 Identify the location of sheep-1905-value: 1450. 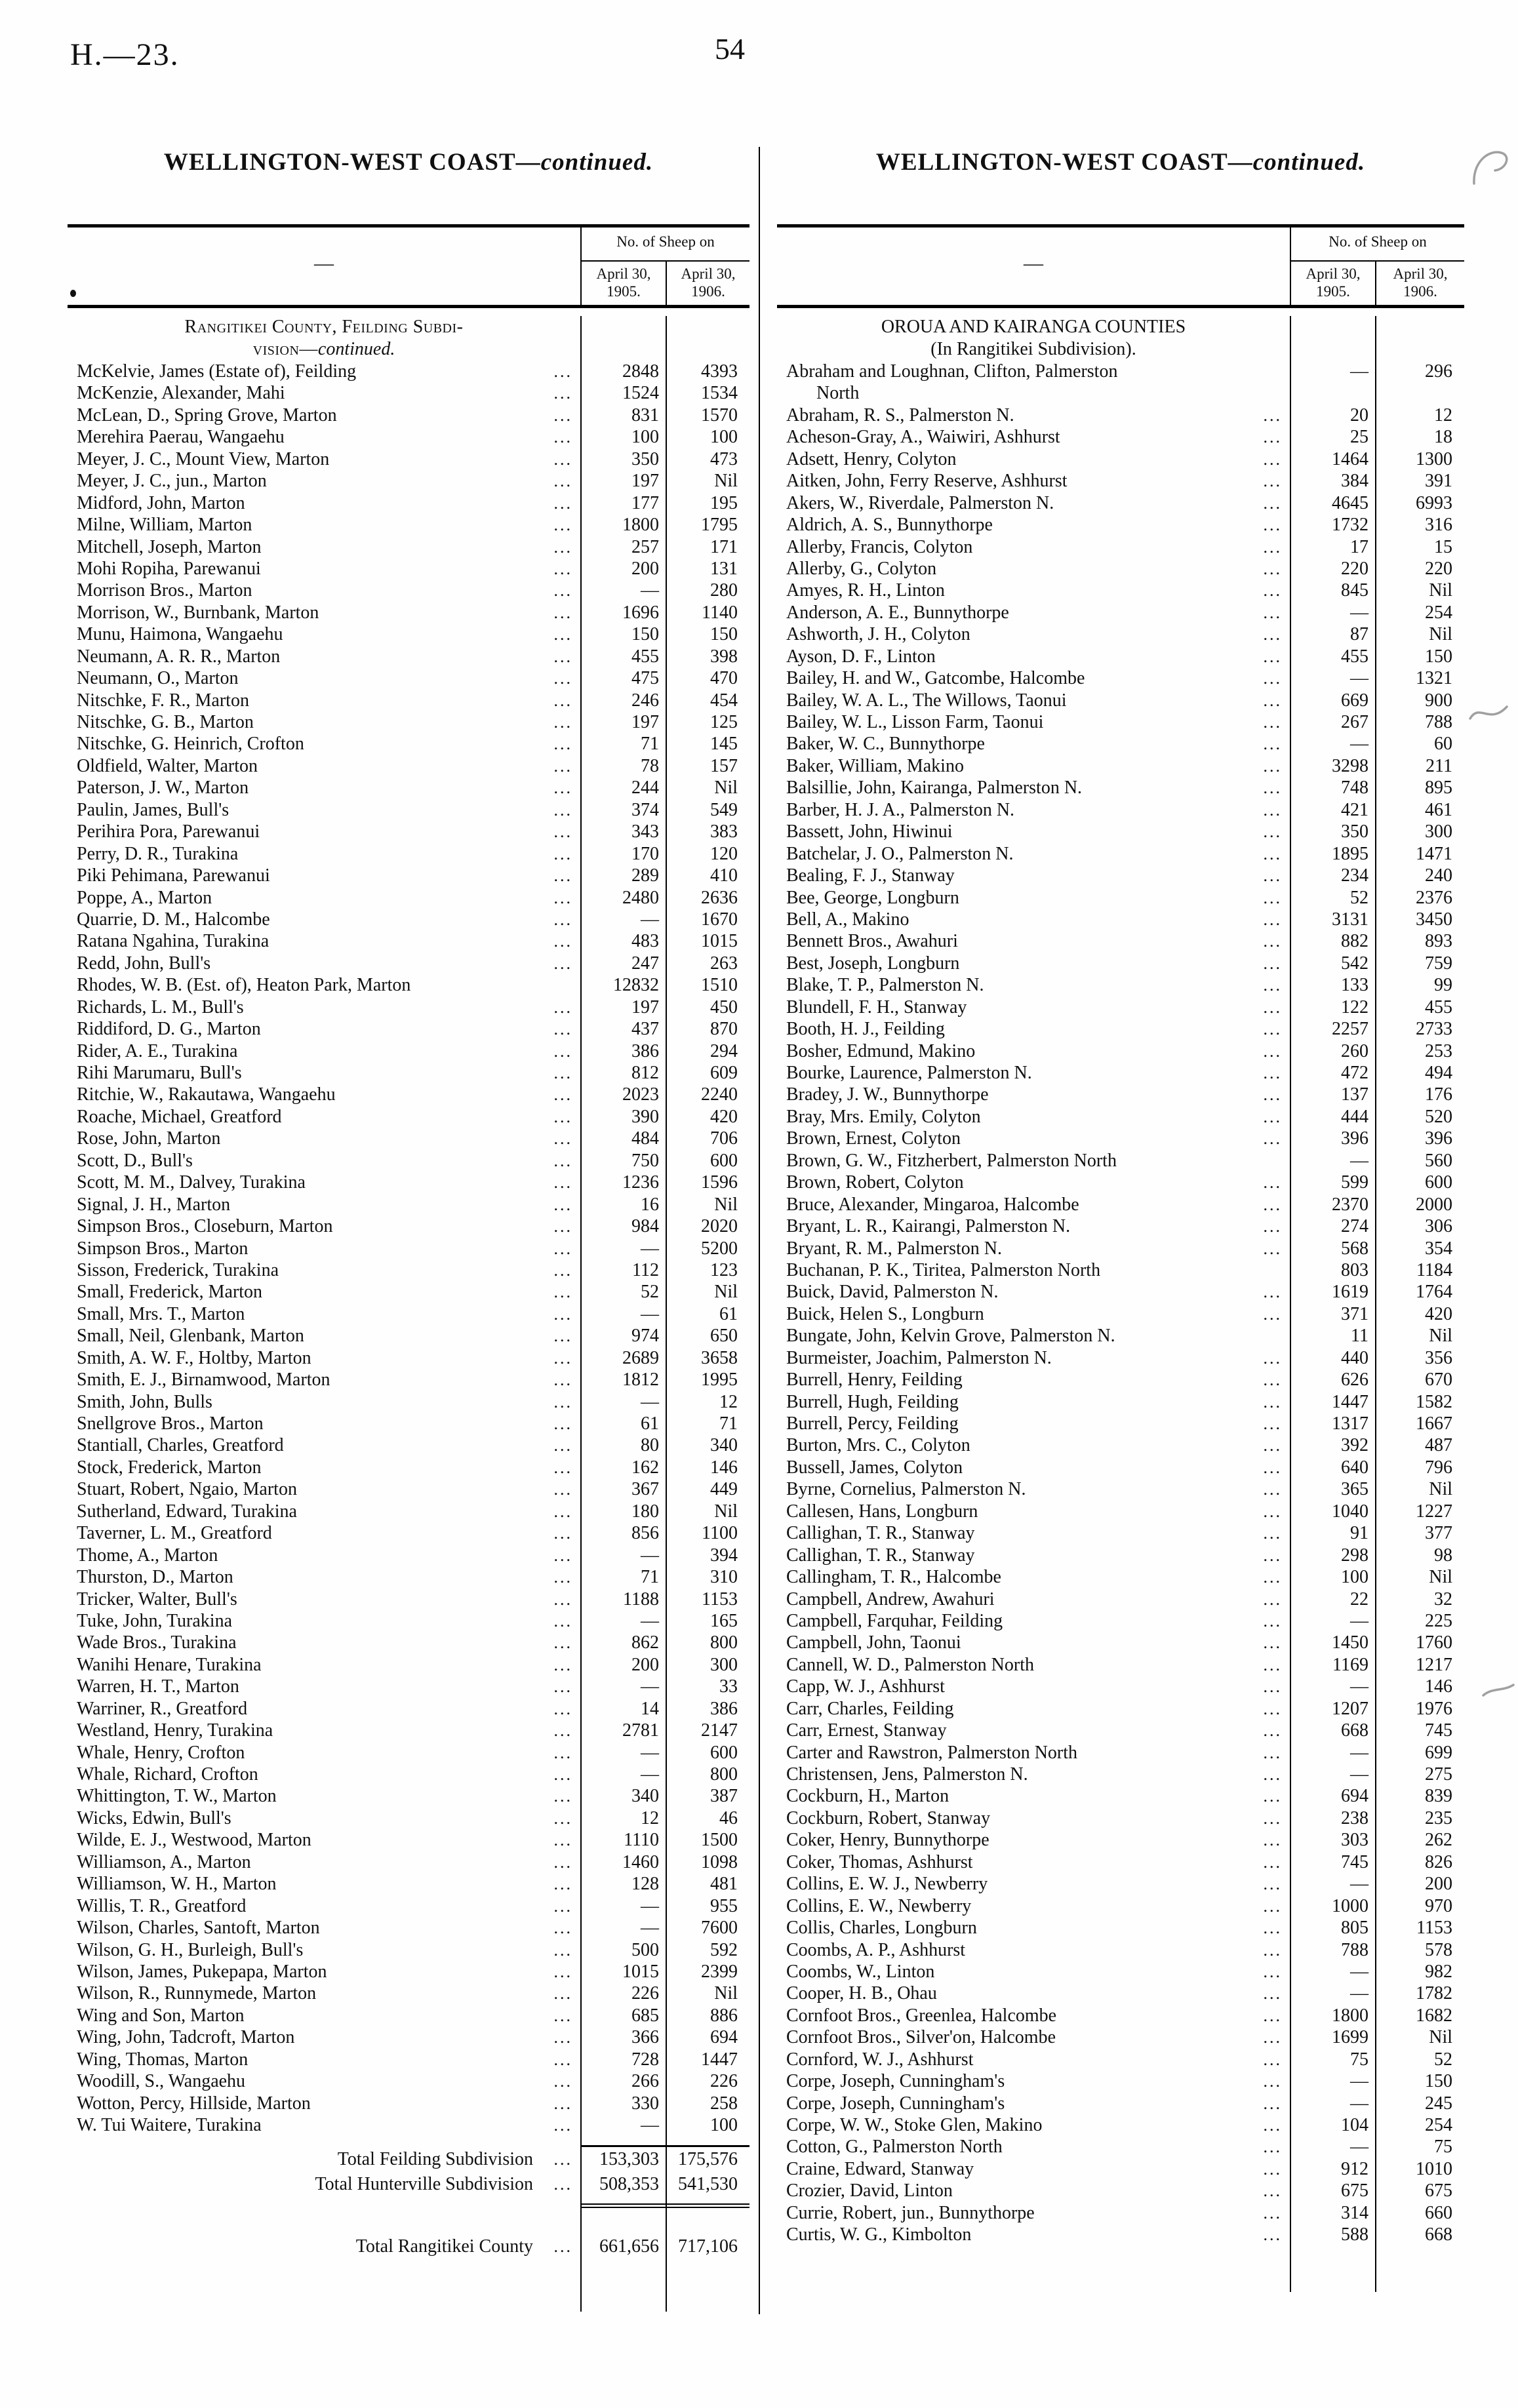
(1350, 1642).